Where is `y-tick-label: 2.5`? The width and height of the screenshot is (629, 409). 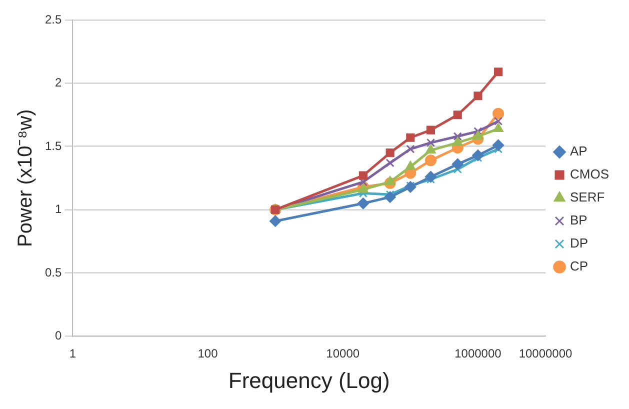
y-tick-label: 2.5 is located at coordinates (53, 19).